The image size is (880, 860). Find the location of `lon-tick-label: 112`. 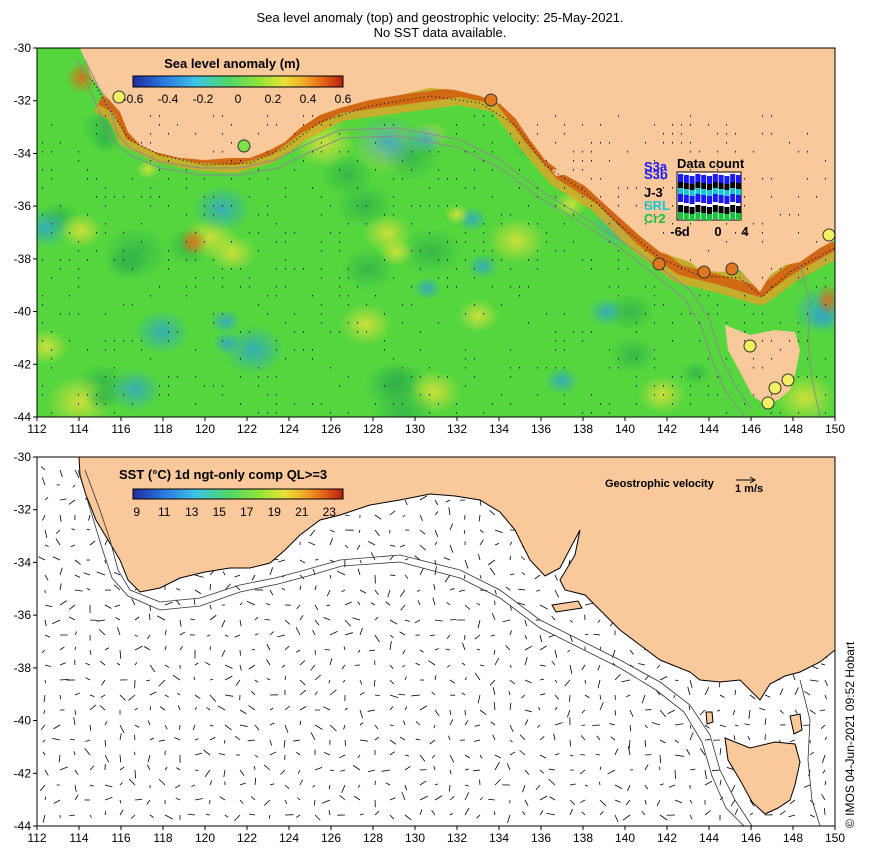

lon-tick-label: 112 is located at coordinates (36, 429).